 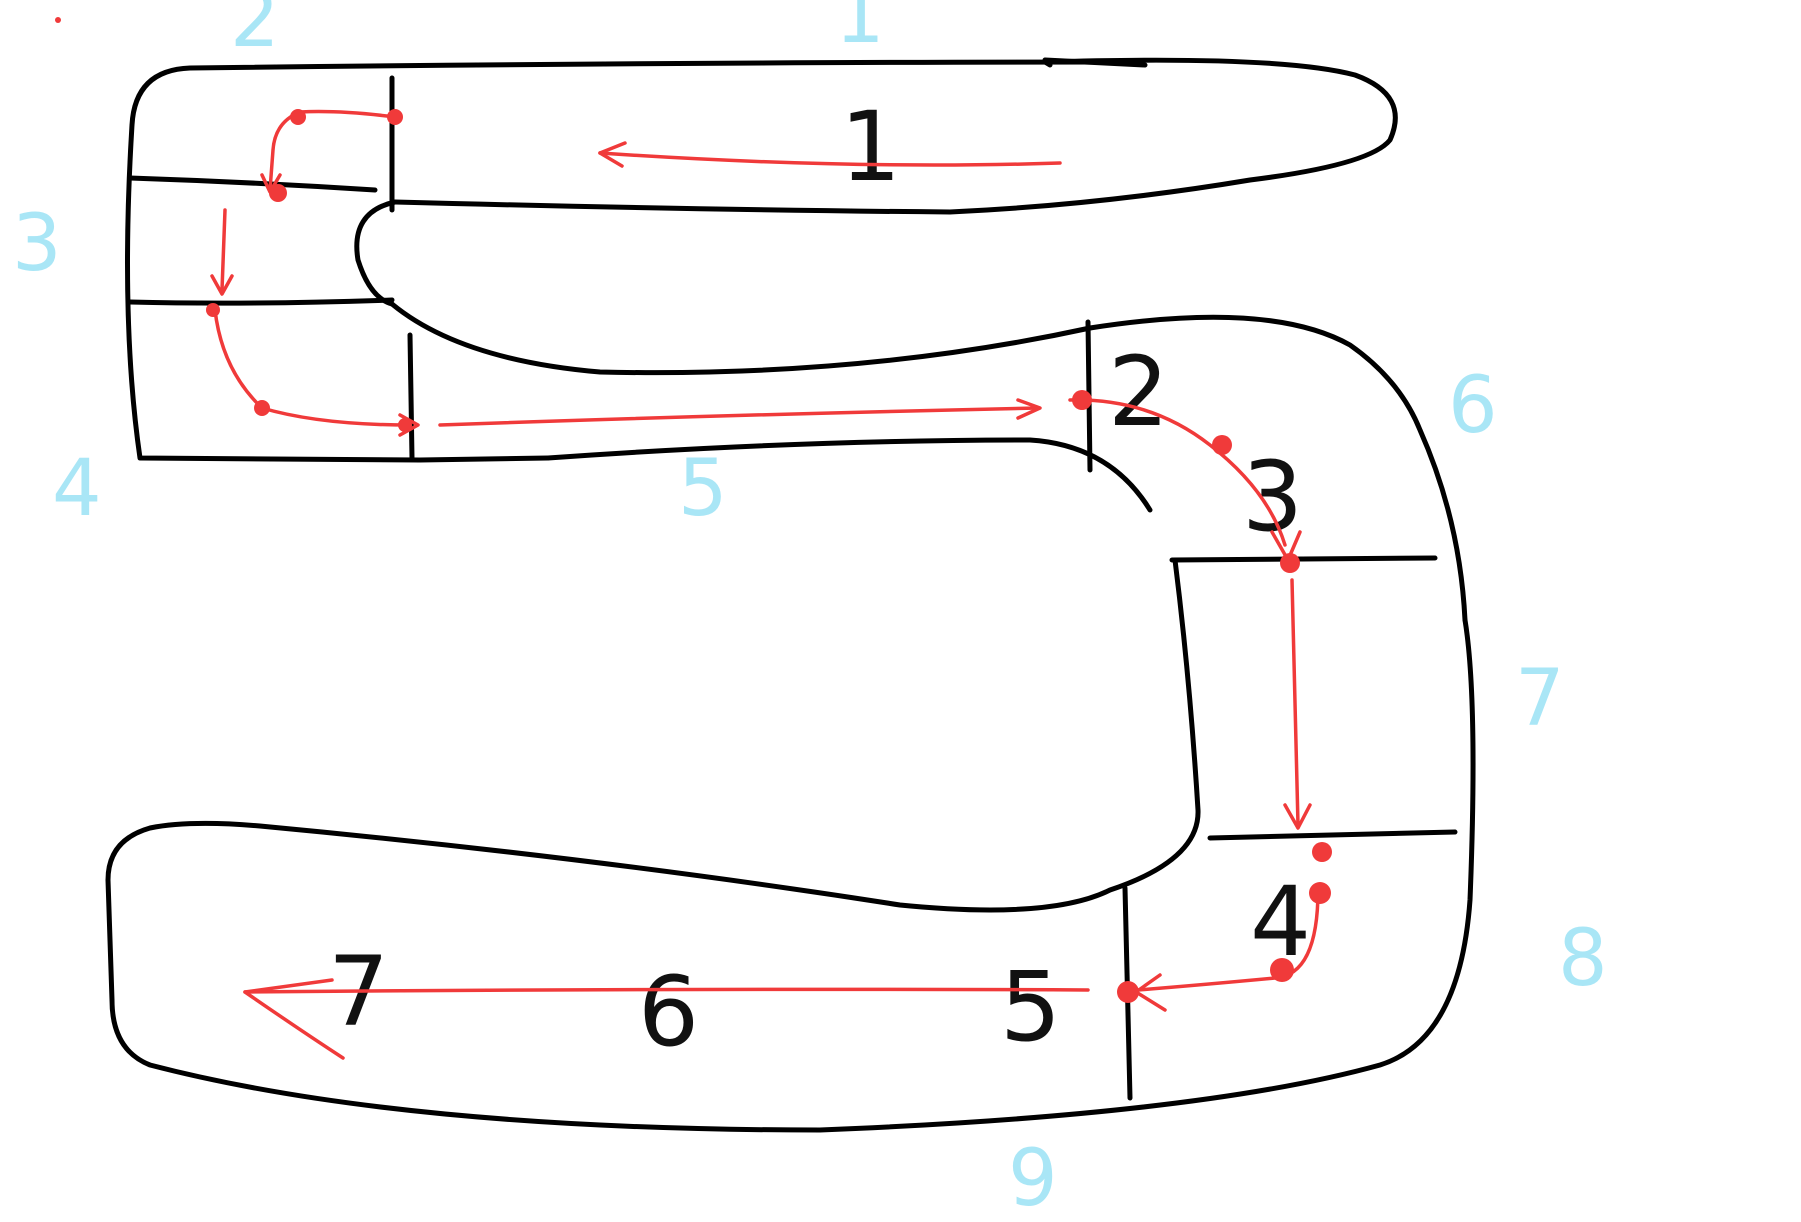 I want to click on zone-label-3: 3, so click(x=37, y=244).